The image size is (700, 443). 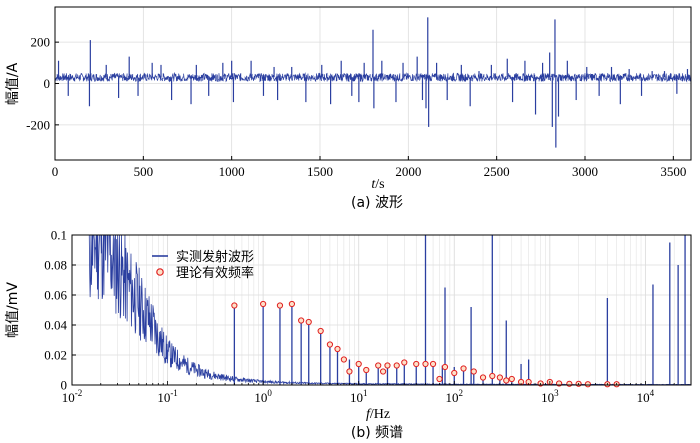 I want to click on waveform-y-axis-label: 幅值/A, so click(x=13, y=83).